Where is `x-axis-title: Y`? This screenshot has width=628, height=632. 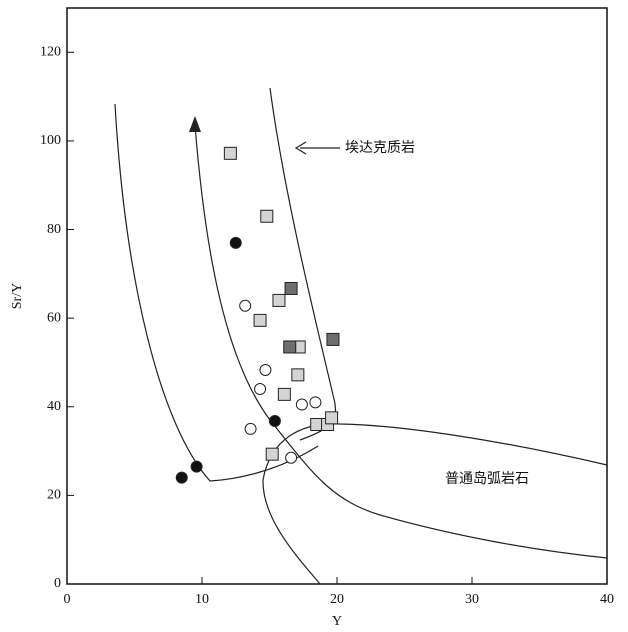
x-axis-title: Y is located at coordinates (337, 621).